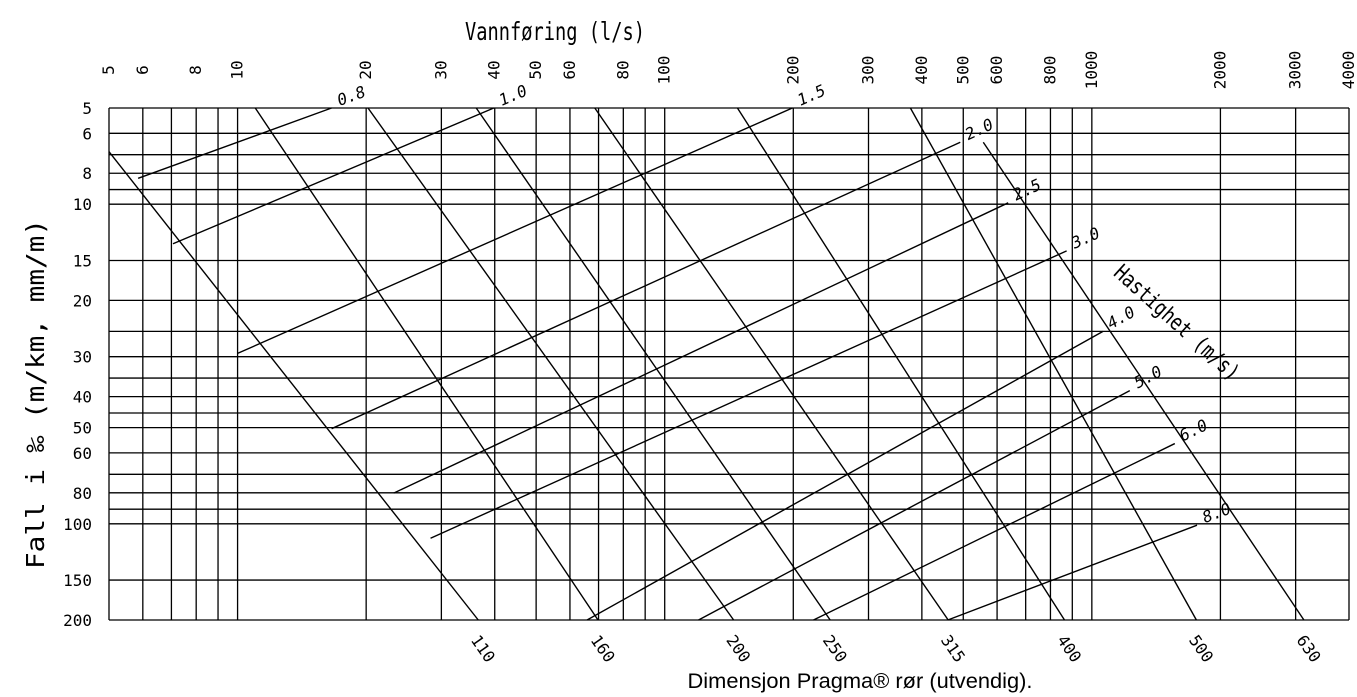 Image resolution: width=1357 pixels, height=697 pixels. Describe the element at coordinates (82, 428) in the screenshot. I see `y-tick-label: 50` at that location.